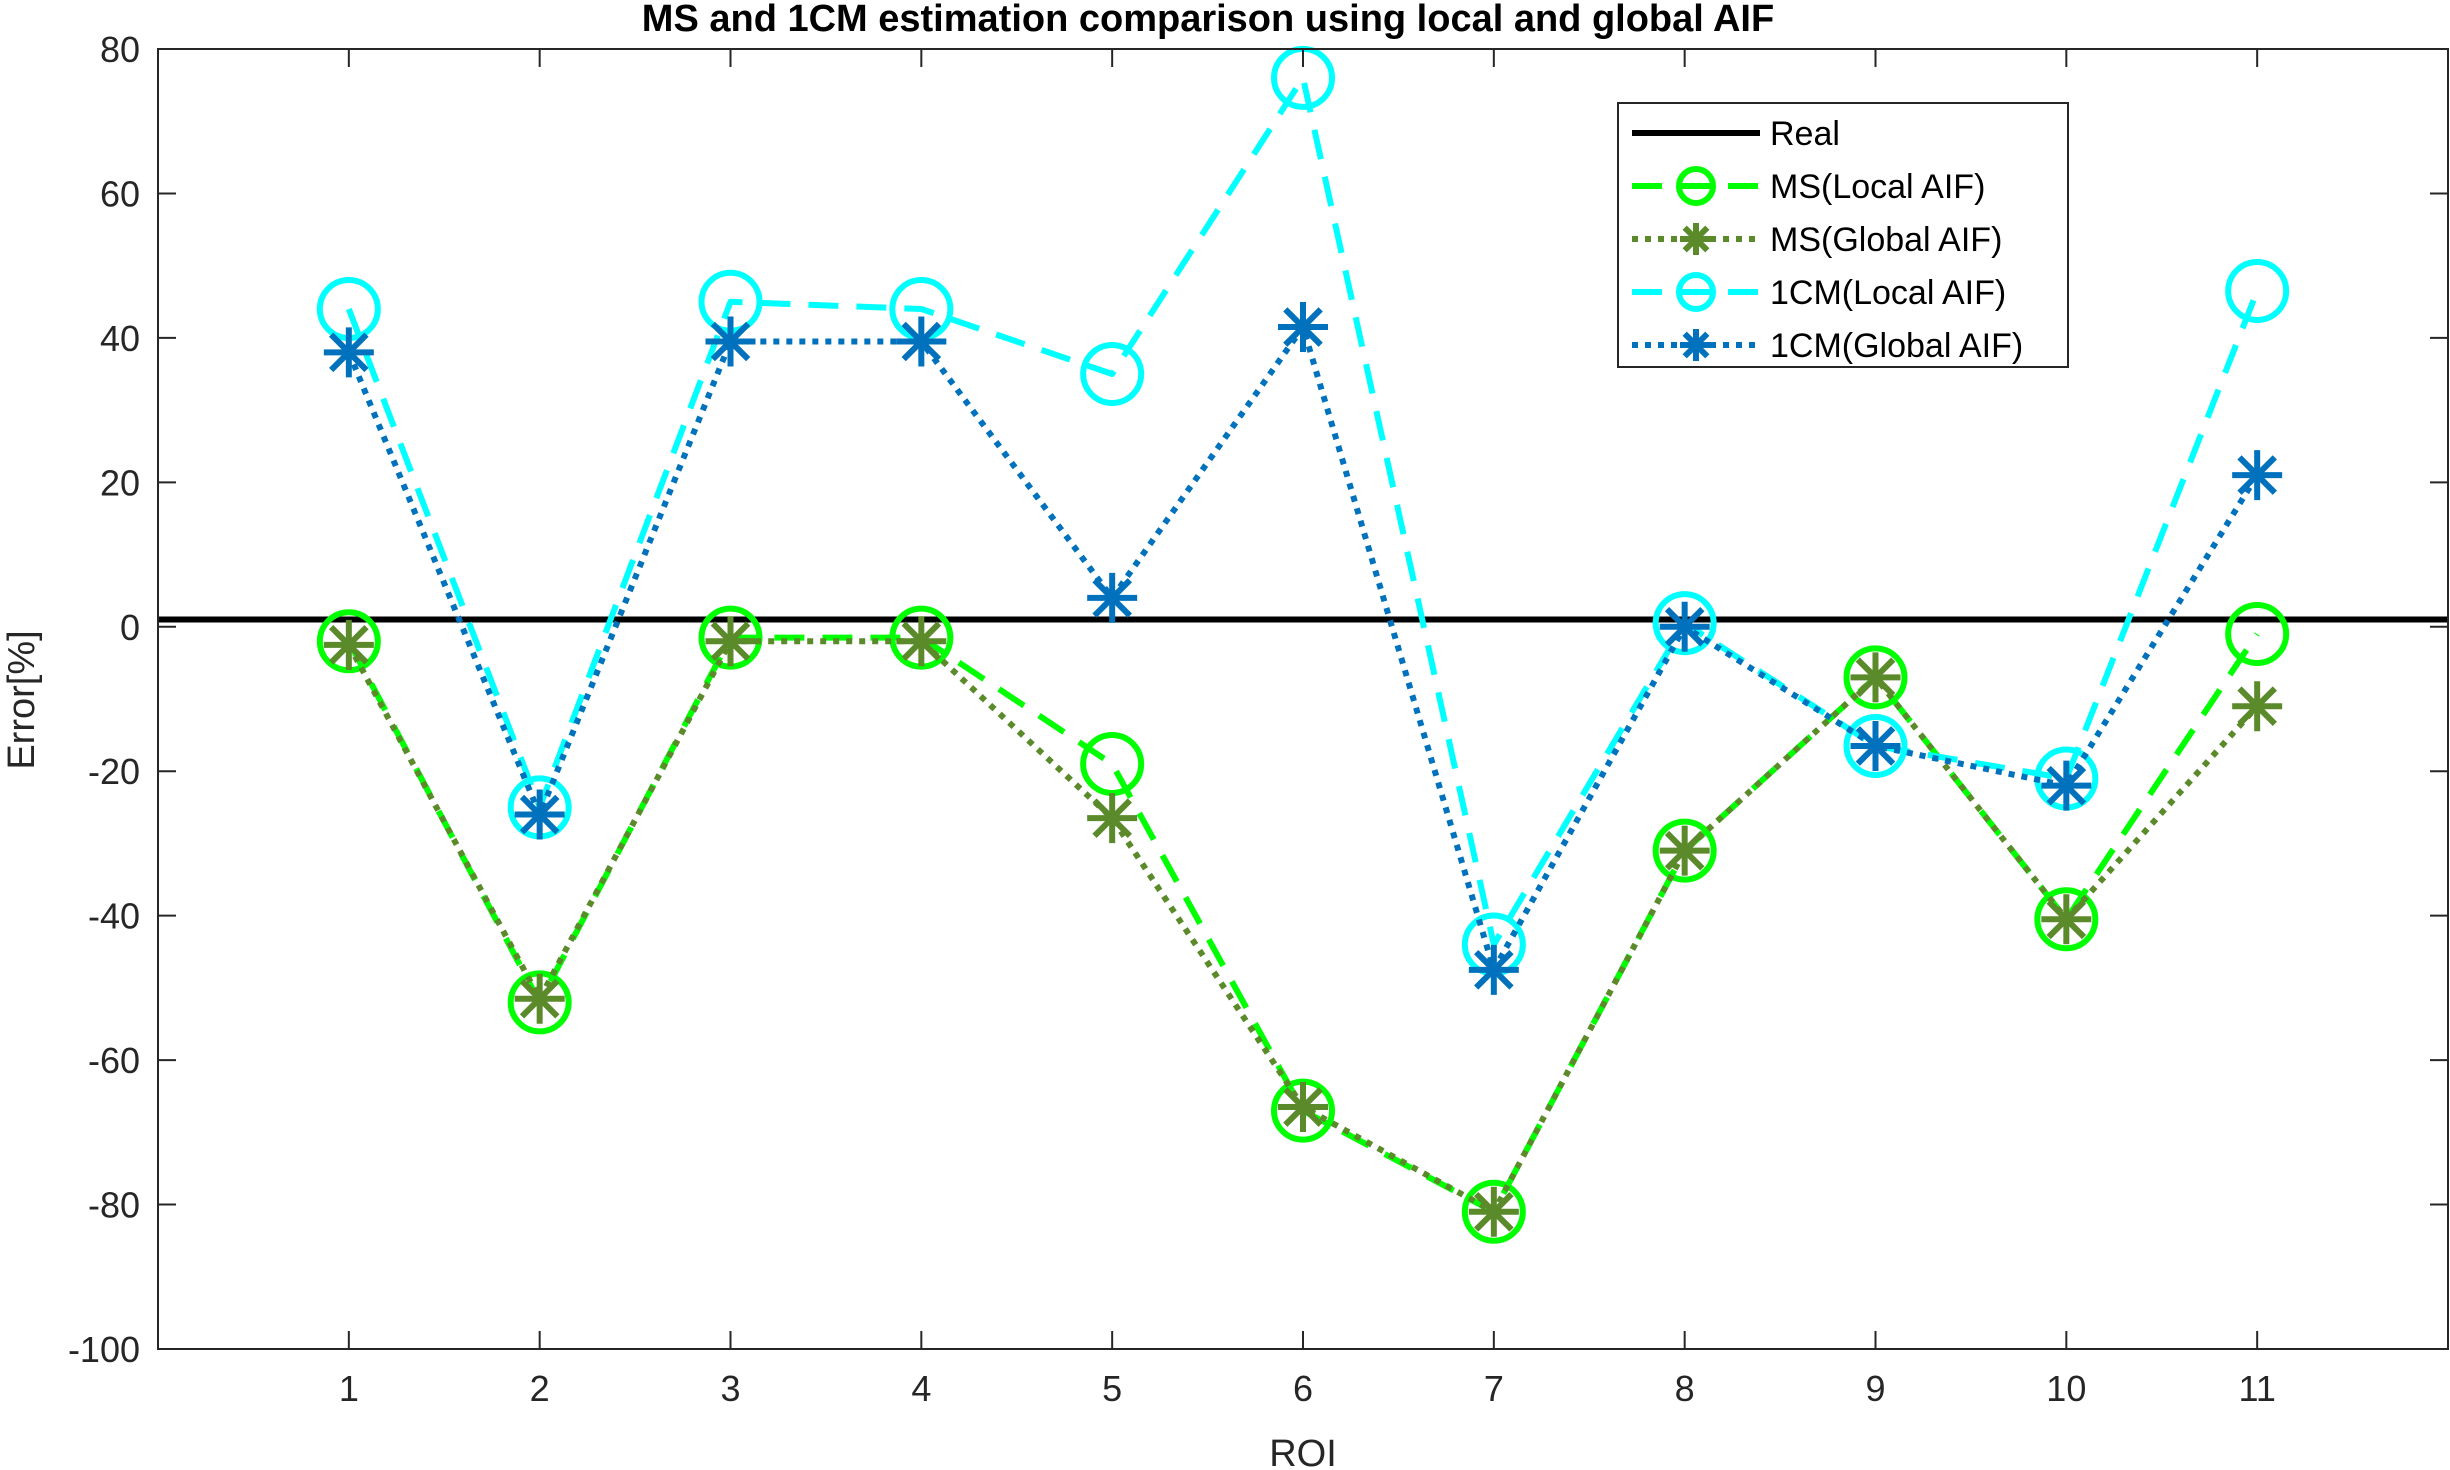 The width and height of the screenshot is (2450, 1470). Describe the element at coordinates (1696, 345) in the screenshot. I see `legend-marker-1cm-global-aif` at that location.